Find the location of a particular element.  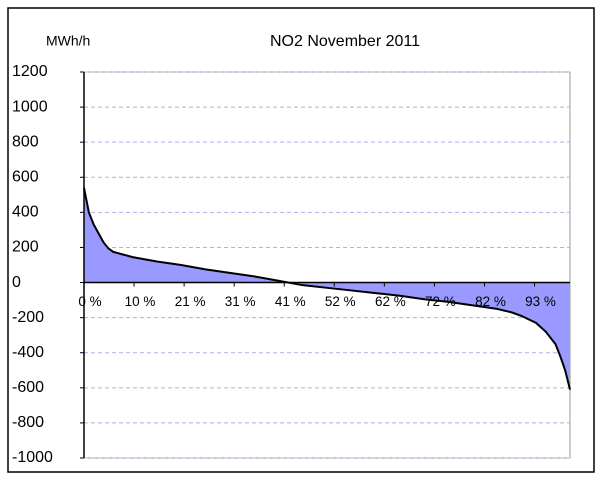

y-tick-label: -400 is located at coordinates (28, 352).